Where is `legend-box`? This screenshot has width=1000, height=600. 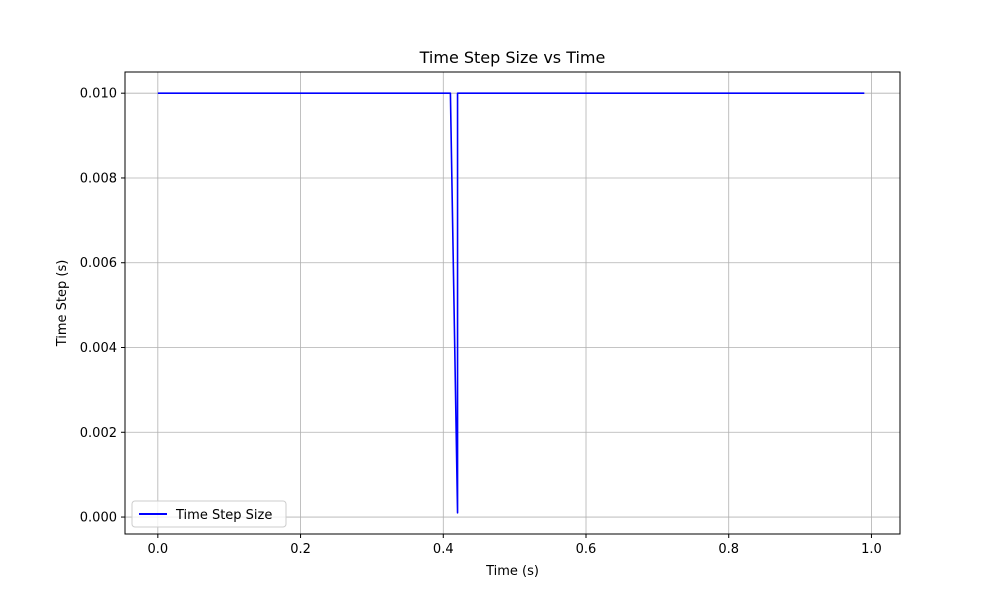
legend-box is located at coordinates (209, 514).